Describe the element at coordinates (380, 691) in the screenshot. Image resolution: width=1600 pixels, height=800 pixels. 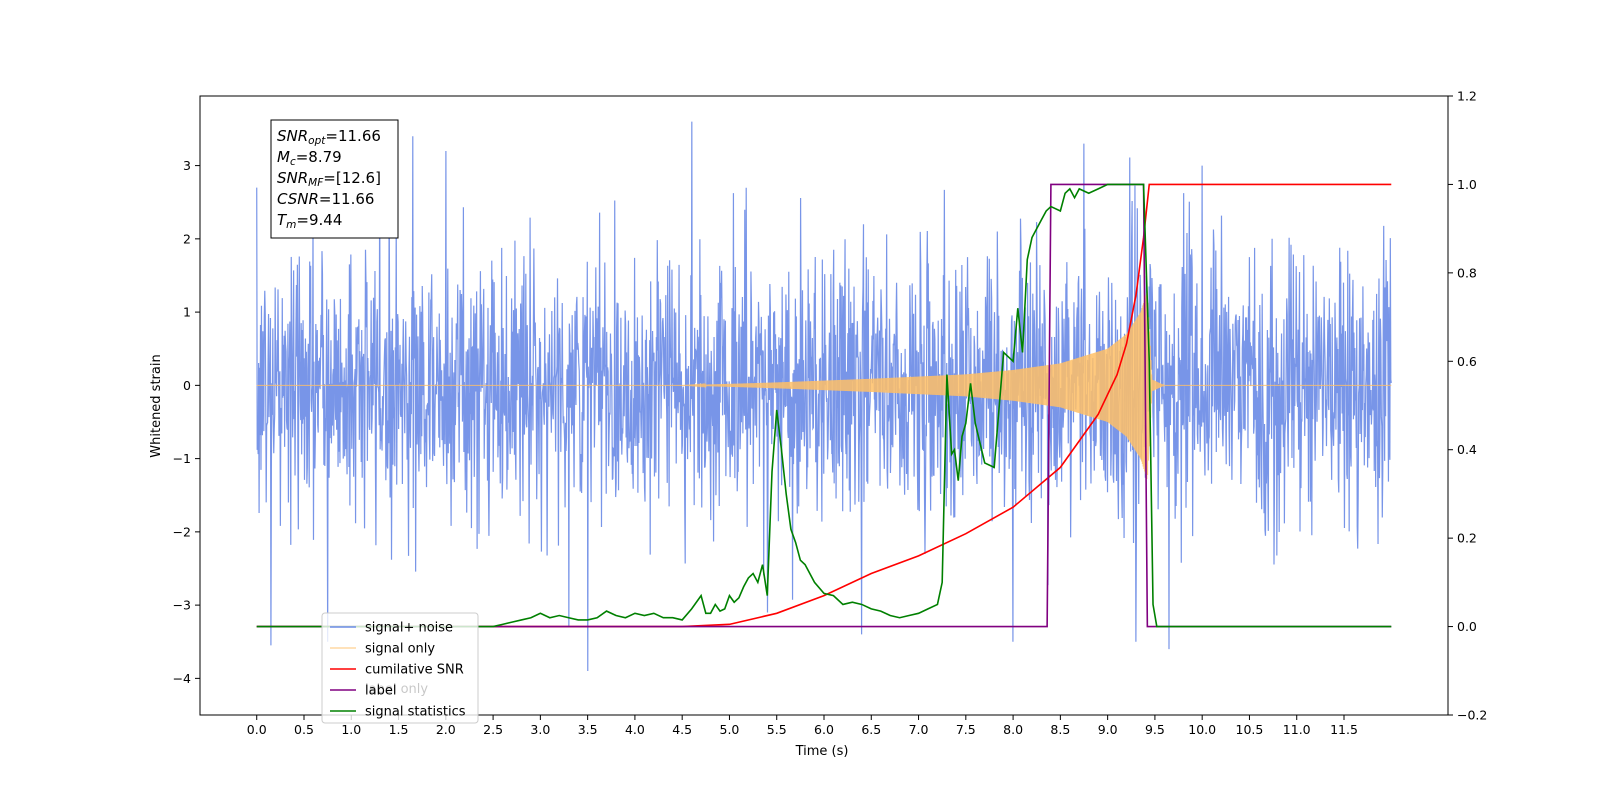
I see `legend-entry: label` at that location.